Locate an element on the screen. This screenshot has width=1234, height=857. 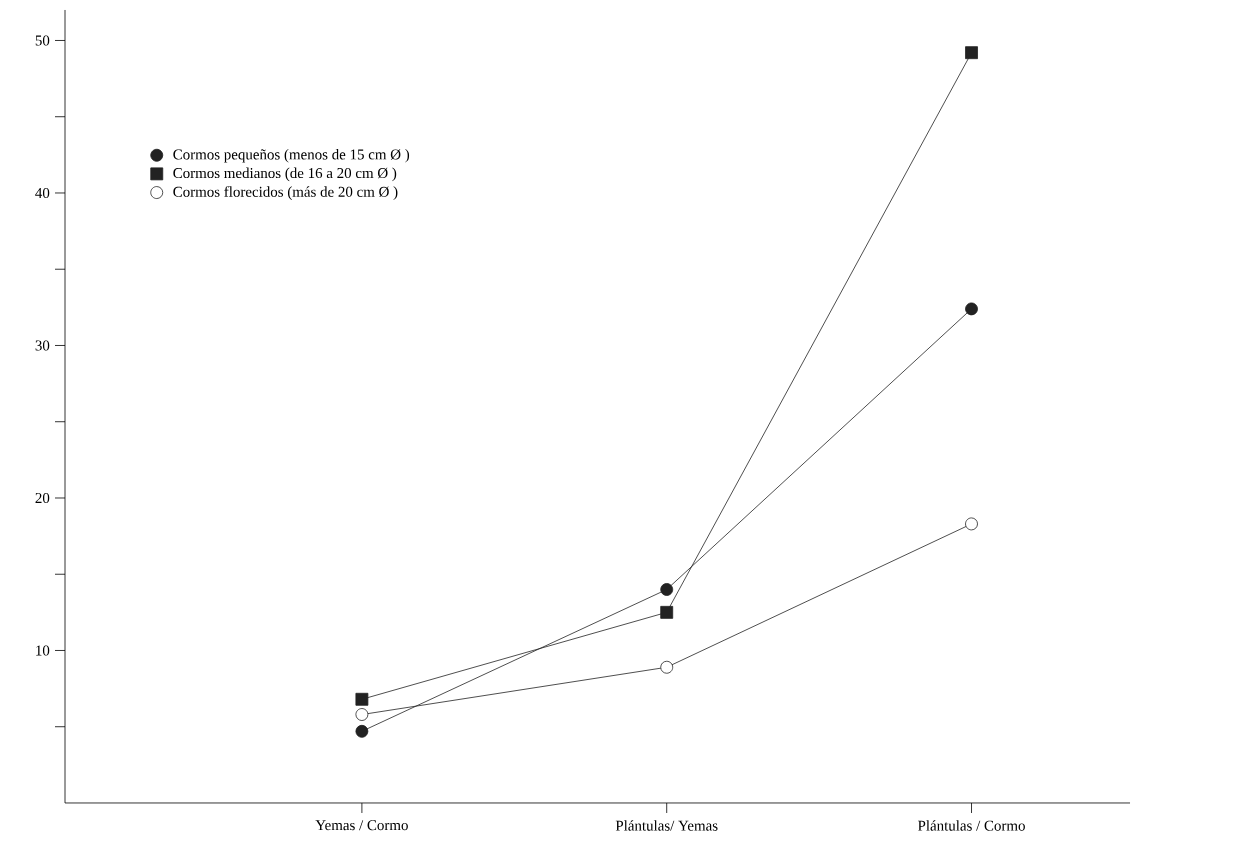
legend-label: Cormos medianos (de 16 a 20 cm Ø ) is located at coordinates (285, 174).